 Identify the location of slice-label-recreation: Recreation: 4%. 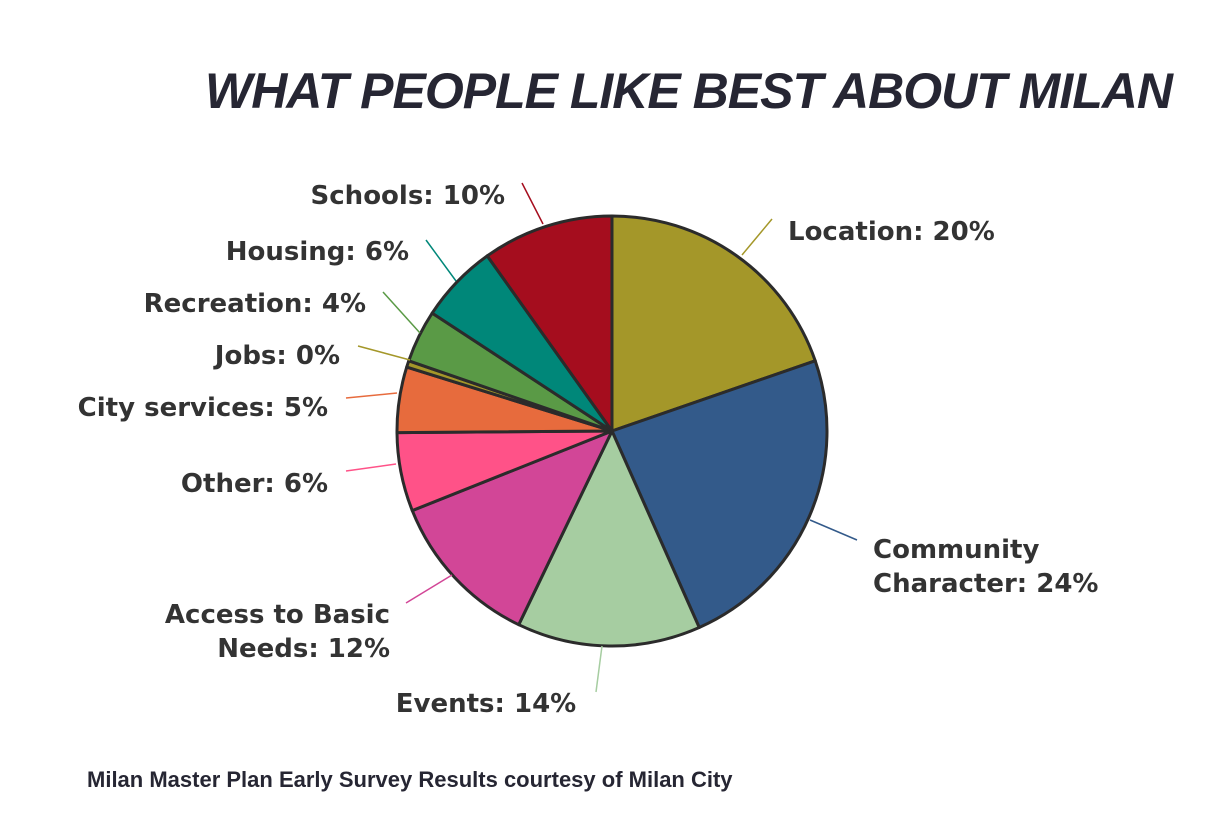
(255, 304).